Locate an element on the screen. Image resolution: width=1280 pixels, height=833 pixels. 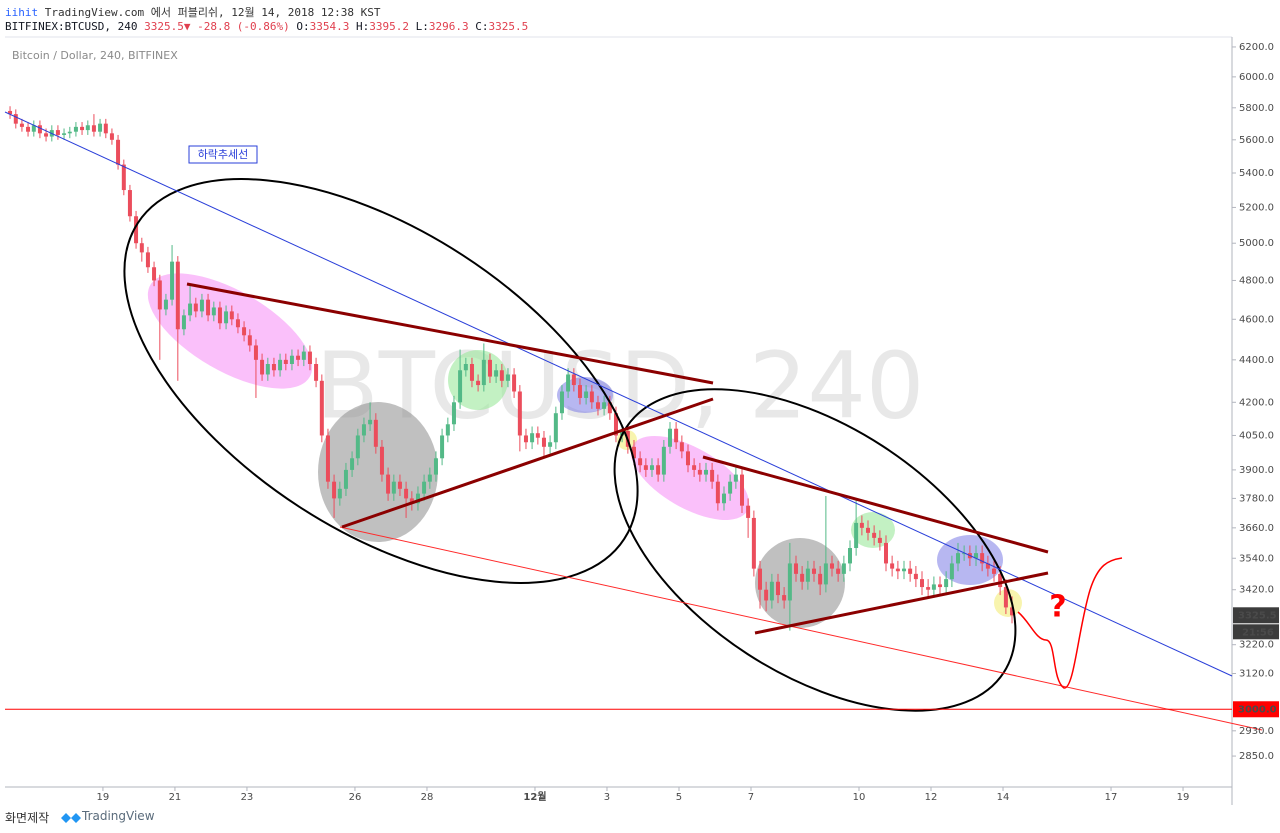
x-tick-label: 26 is located at coordinates (355, 797).